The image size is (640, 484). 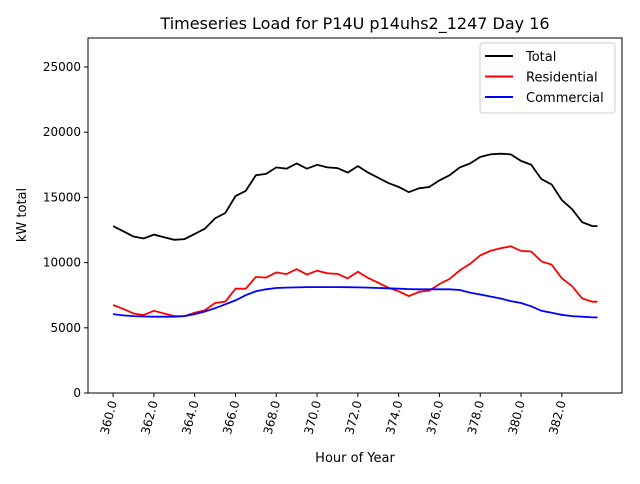 I want to click on x-tick-label: 380.0, so click(x=517, y=417).